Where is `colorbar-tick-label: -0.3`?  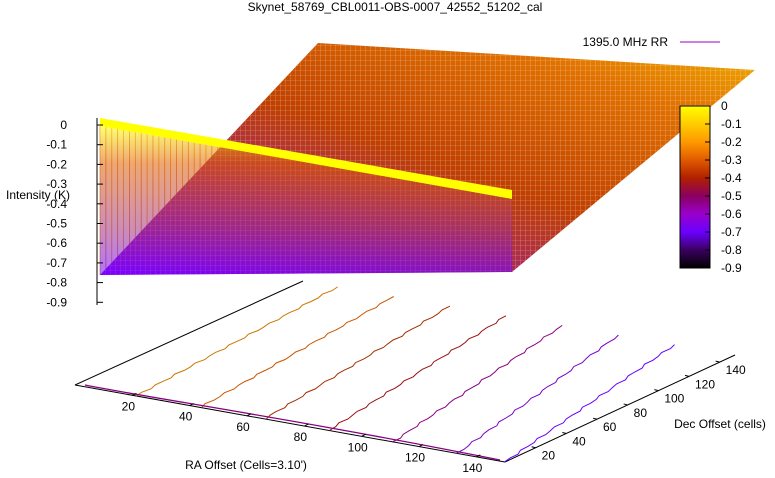
colorbar-tick-label: -0.3 is located at coordinates (731, 160).